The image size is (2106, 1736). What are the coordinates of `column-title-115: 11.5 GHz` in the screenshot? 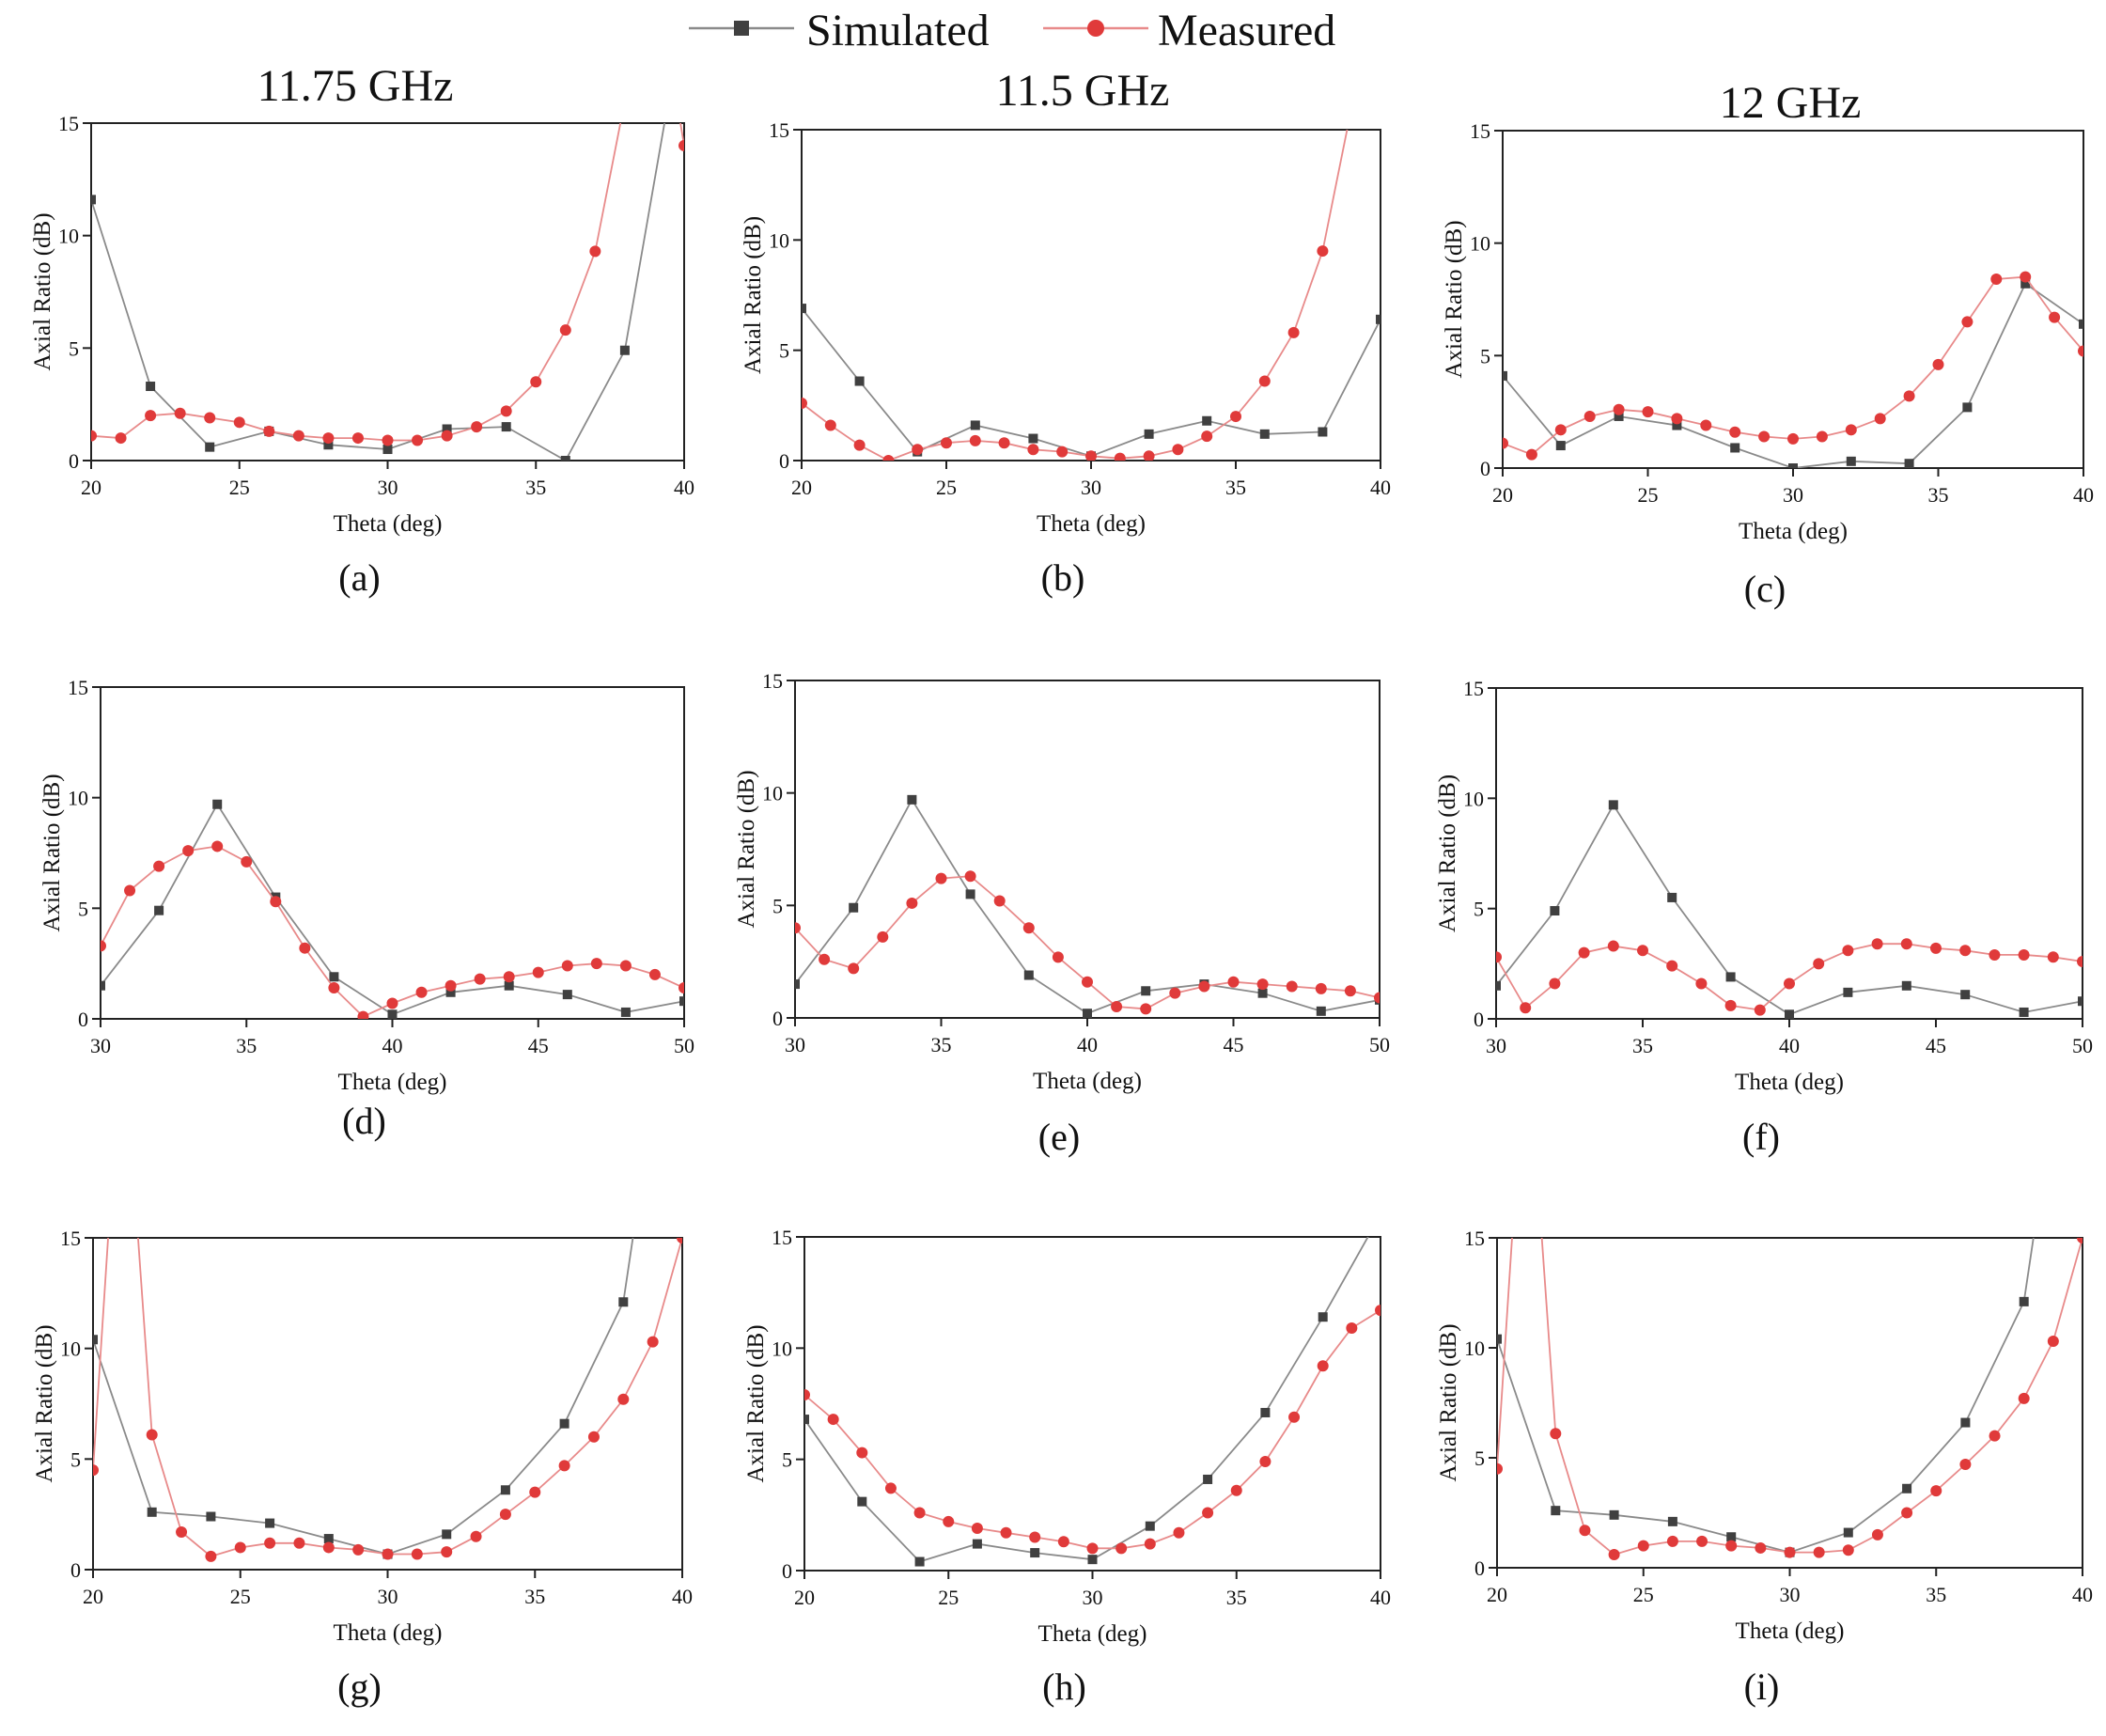 It's located at (1083, 91).